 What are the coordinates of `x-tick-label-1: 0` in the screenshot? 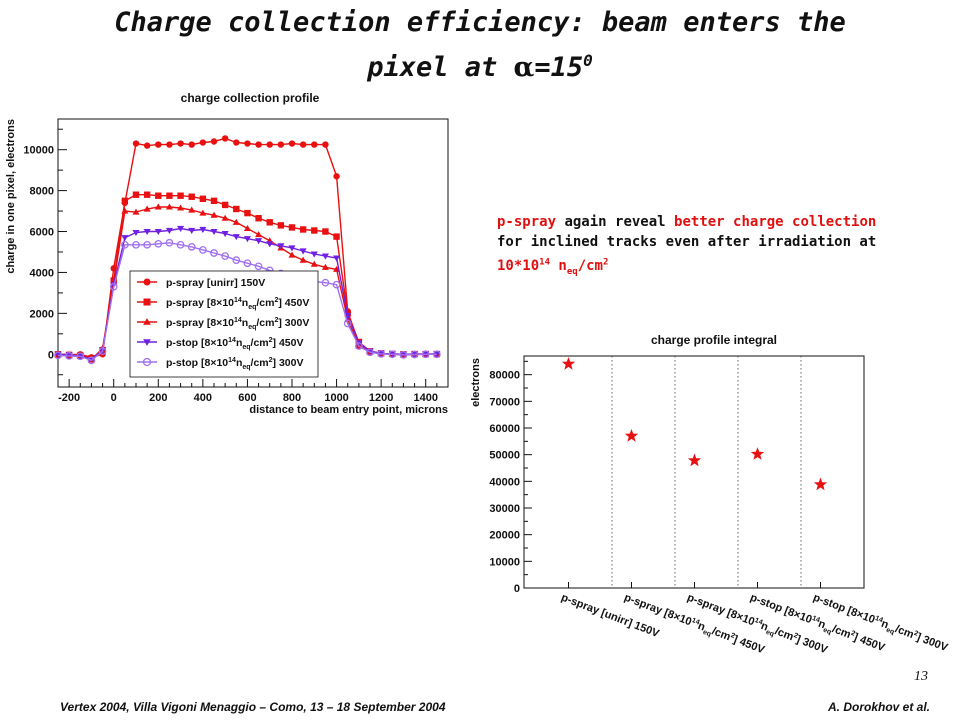 It's located at (114, 398).